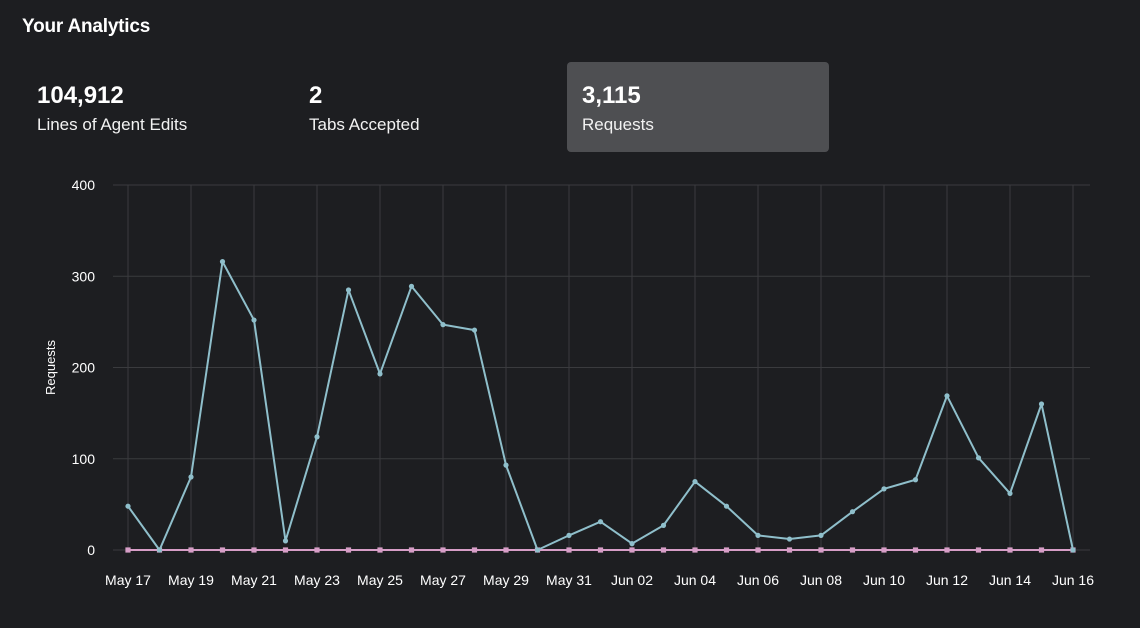 The width and height of the screenshot is (1140, 628). Describe the element at coordinates (425, 107) in the screenshot. I see `stat-card-tabs-accepted: 2 Tabs Accepted` at that location.